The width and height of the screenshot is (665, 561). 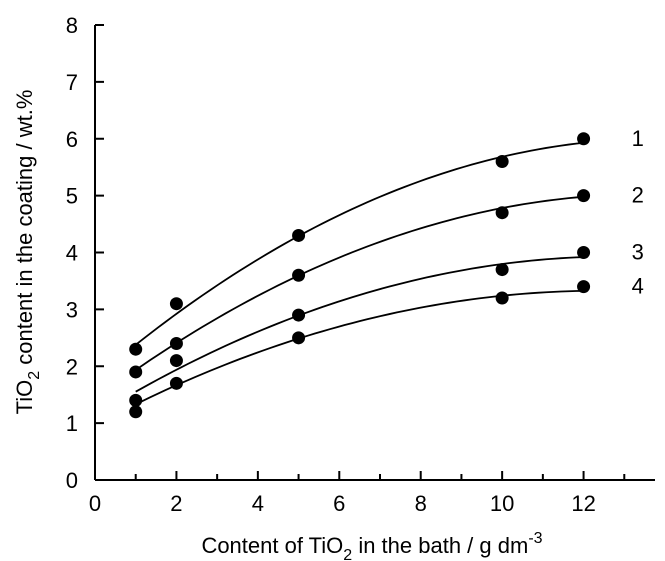 I want to click on y-tick-label: 7, so click(x=72, y=82).